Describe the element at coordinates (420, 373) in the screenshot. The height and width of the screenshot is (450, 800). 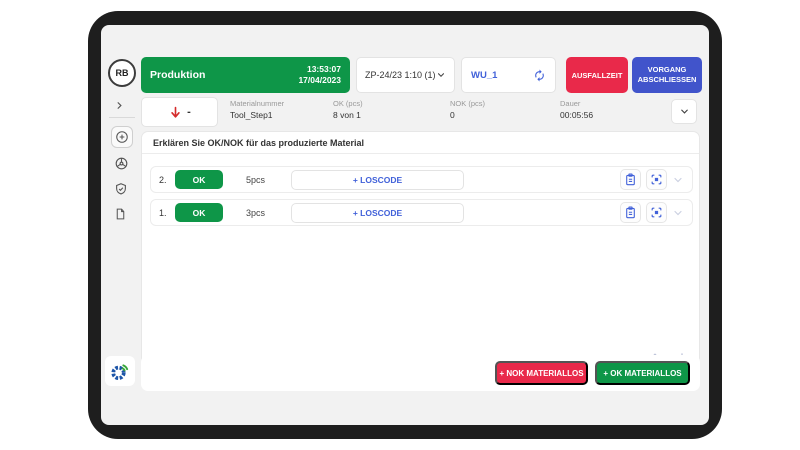
I see `bottom-action-bar: + NOK MATERIALLOS + OK MATERIALLOS` at that location.